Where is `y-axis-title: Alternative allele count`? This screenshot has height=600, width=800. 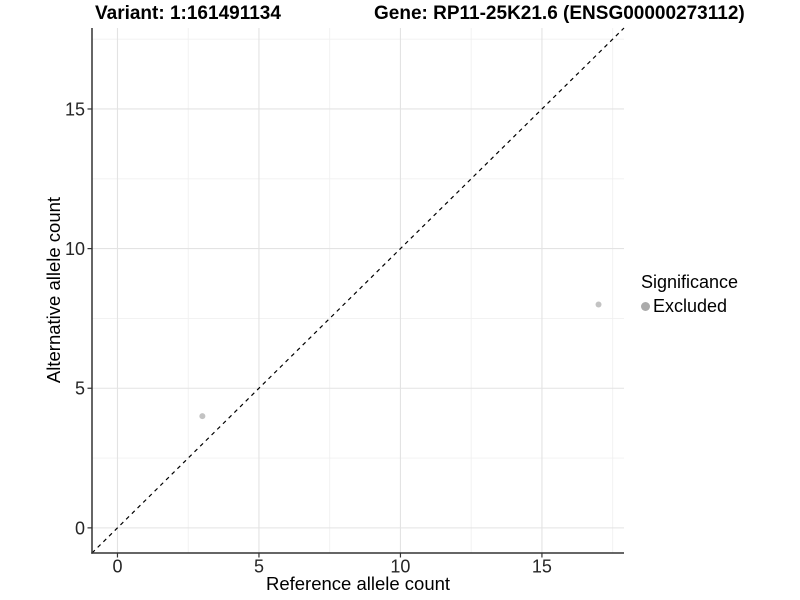
y-axis-title: Alternative allele count is located at coordinates (53, 290).